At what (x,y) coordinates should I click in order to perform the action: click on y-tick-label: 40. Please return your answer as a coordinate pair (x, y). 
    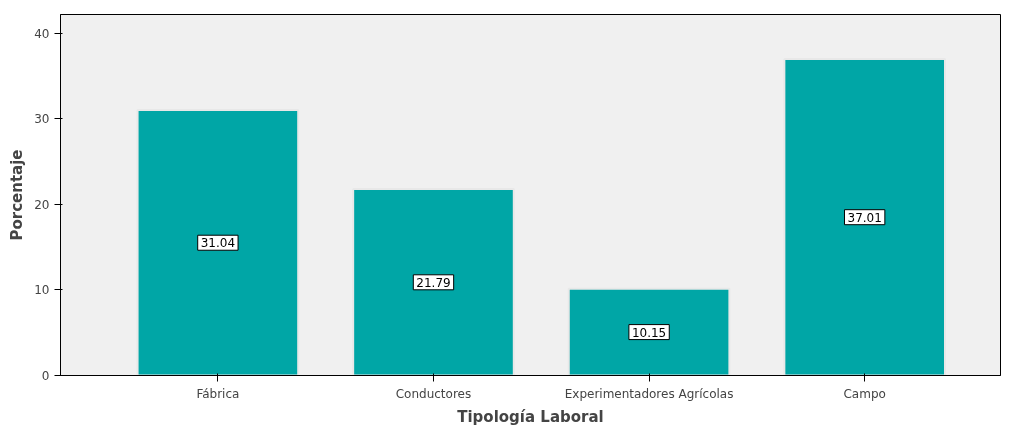
    Looking at the image, I should click on (42, 33).